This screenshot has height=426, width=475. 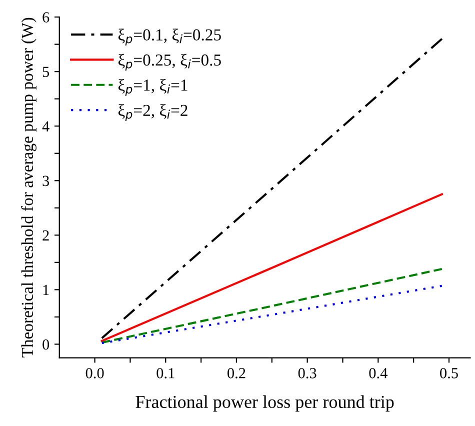 I want to click on y-axis-title: Theoretical threshold for average pump power (W), so click(x=28, y=188).